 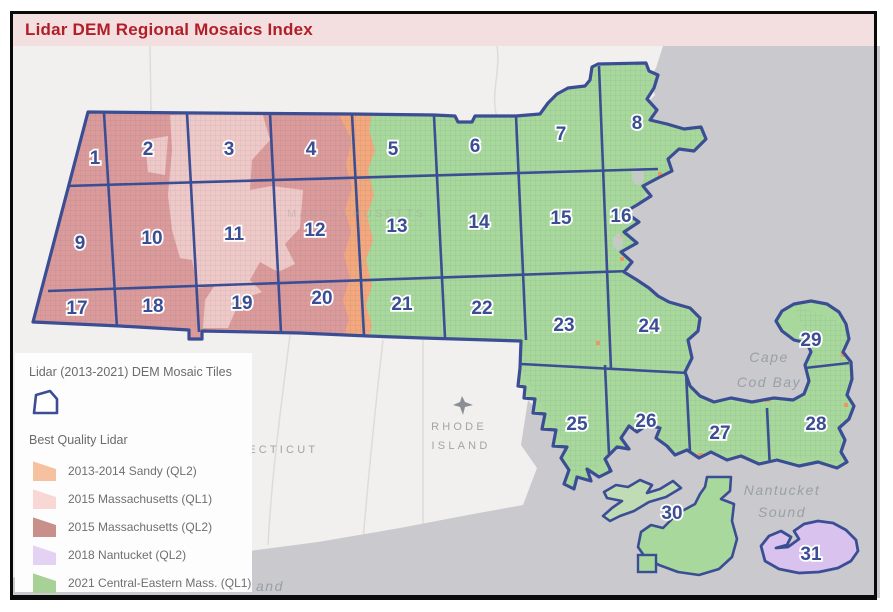 What do you see at coordinates (140, 527) in the screenshot?
I see `legend-item-label: 2015 Massachusetts (QL2)` at bounding box center [140, 527].